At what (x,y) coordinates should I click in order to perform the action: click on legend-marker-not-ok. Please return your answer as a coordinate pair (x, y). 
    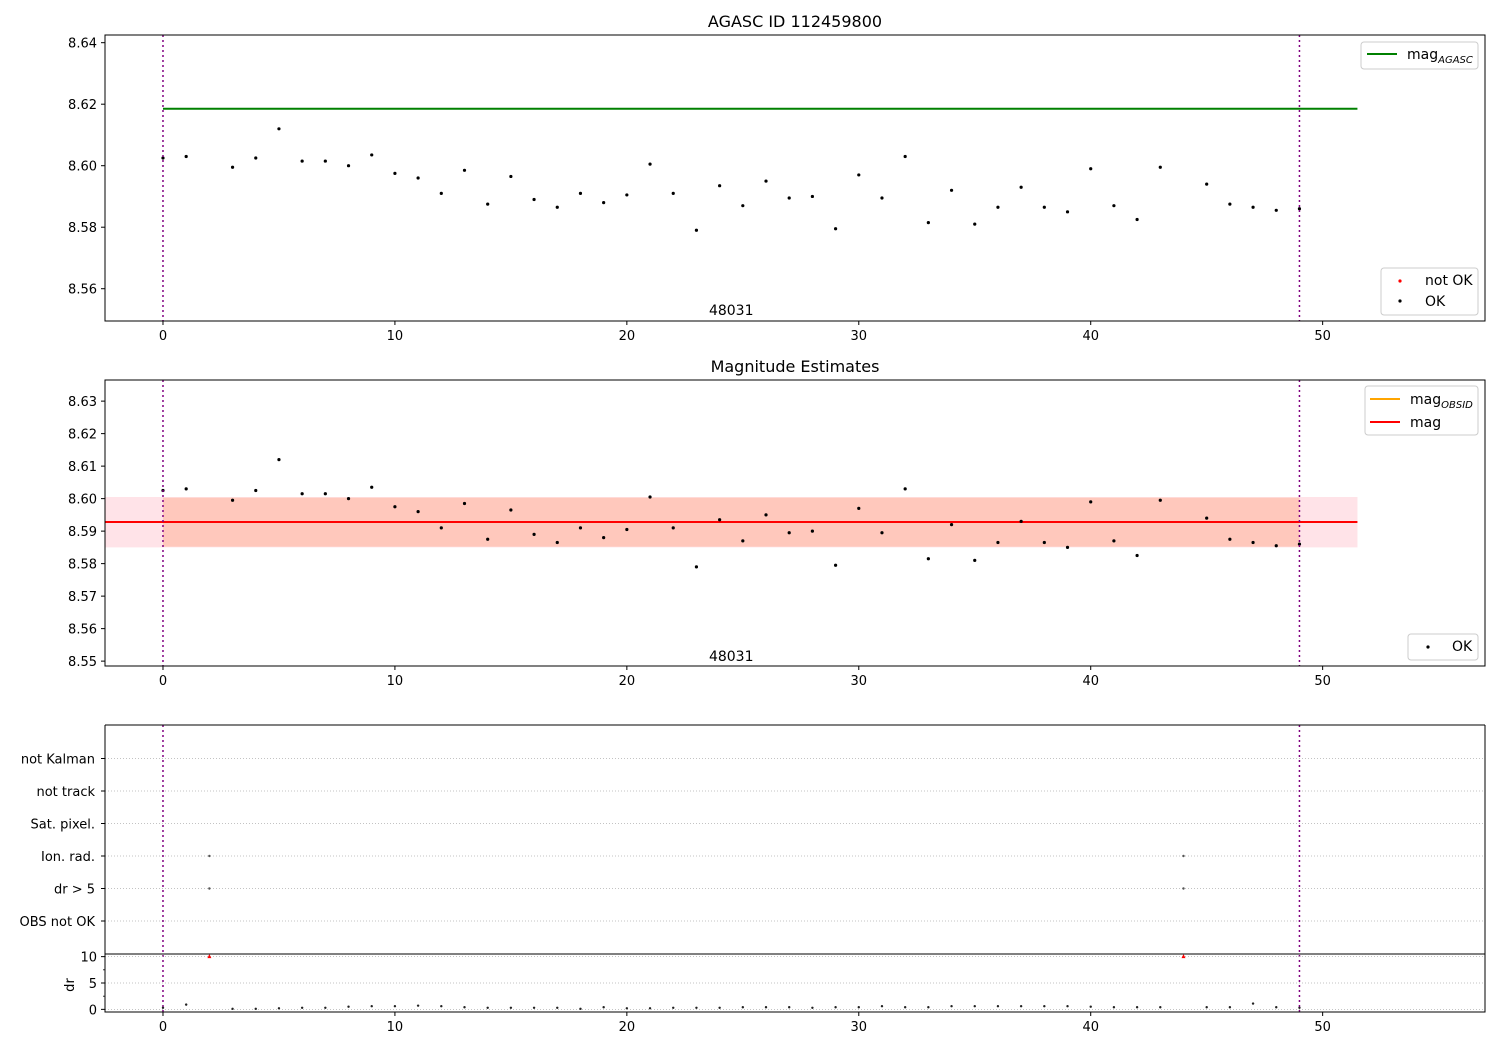
    Looking at the image, I should click on (1400, 281).